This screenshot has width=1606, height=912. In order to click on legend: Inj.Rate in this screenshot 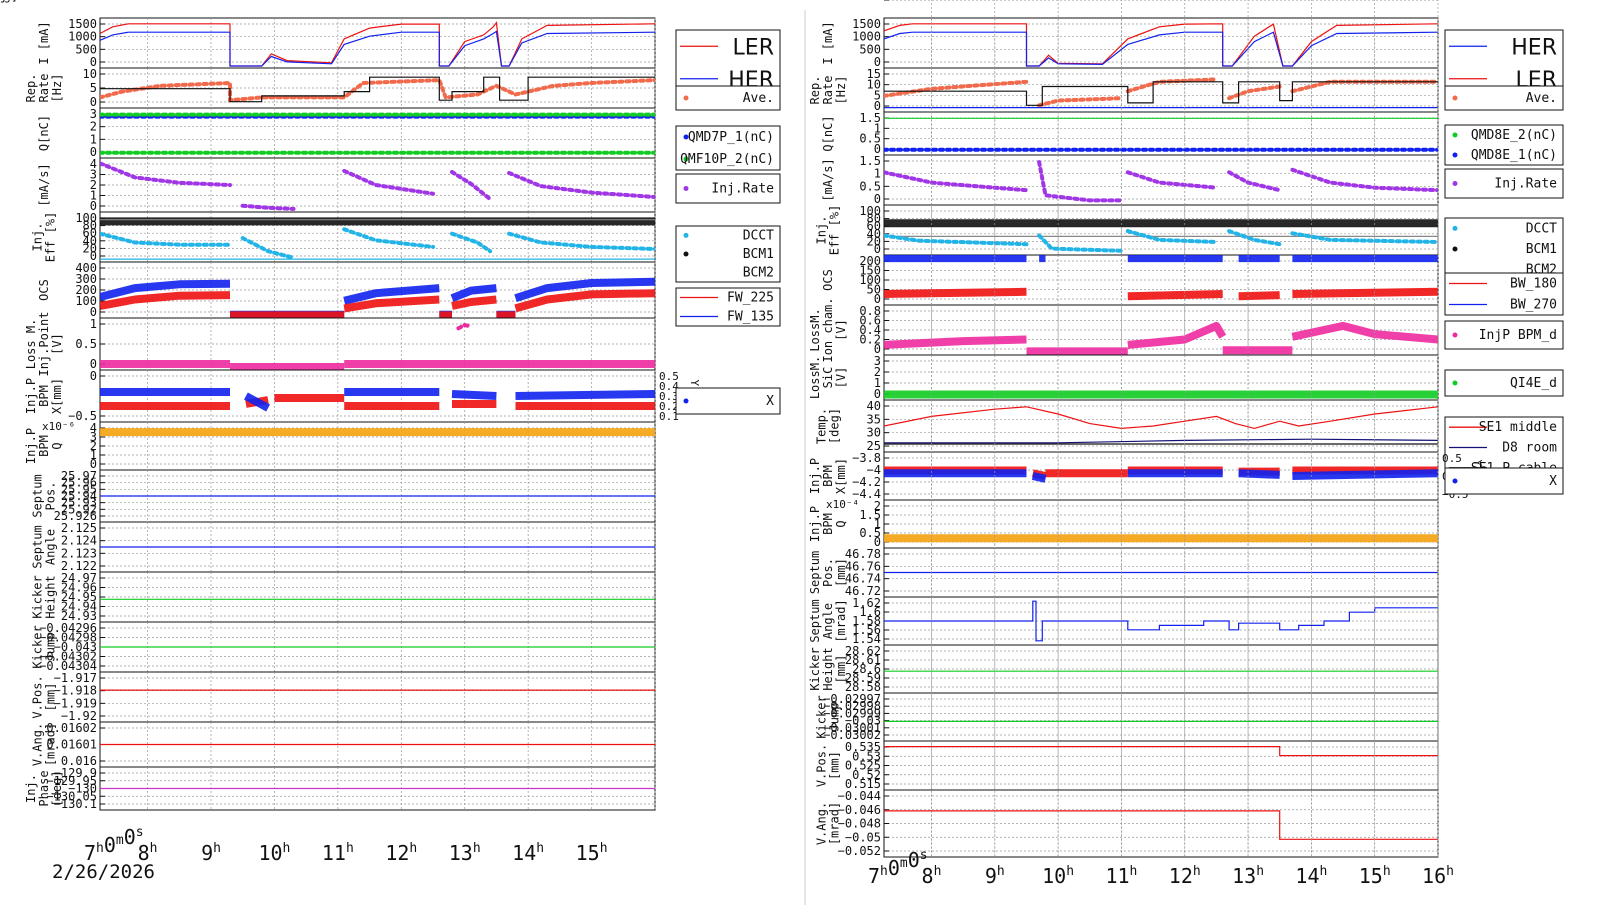, I will do `click(728, 188)`.